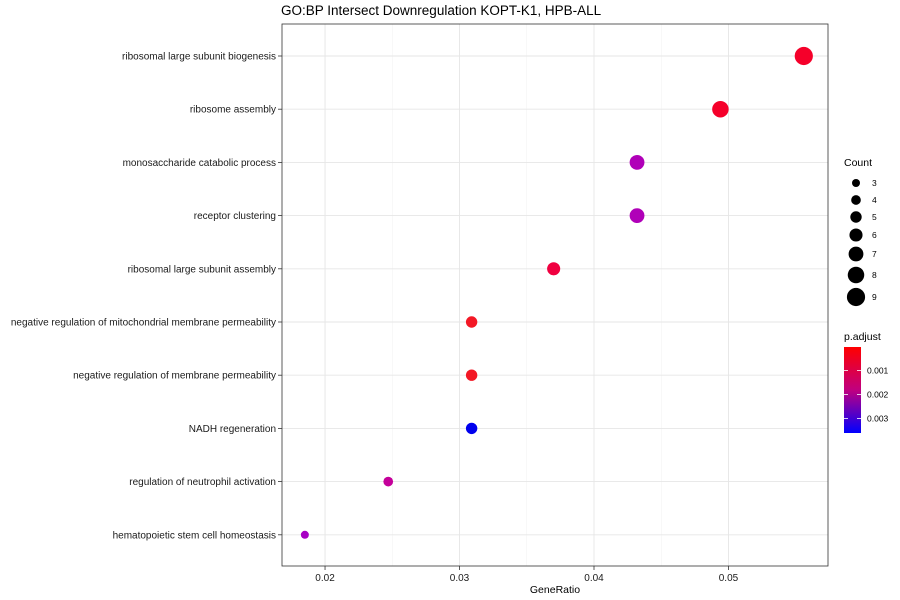 The width and height of the screenshot is (900, 600). What do you see at coordinates (594, 578) in the screenshot?
I see `x-tick-label: 0.04` at bounding box center [594, 578].